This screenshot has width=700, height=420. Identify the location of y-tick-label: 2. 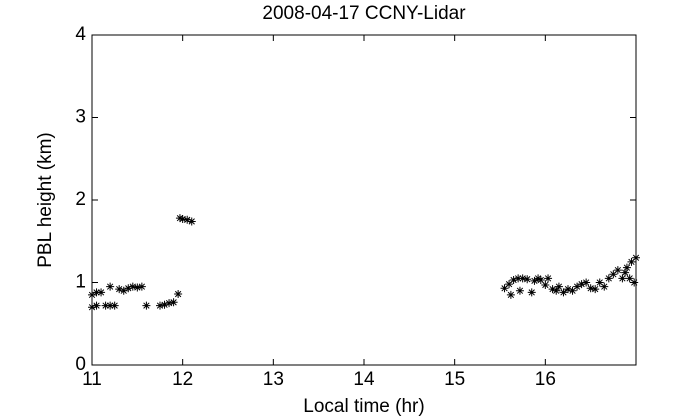
(80, 199).